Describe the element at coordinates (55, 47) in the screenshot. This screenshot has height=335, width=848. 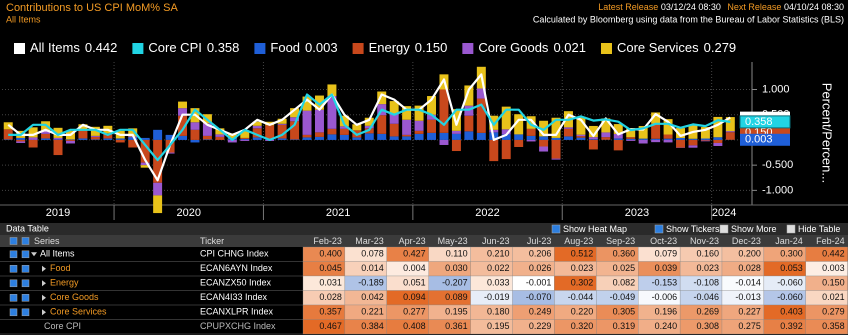
I see `legend-name: All Items` at that location.